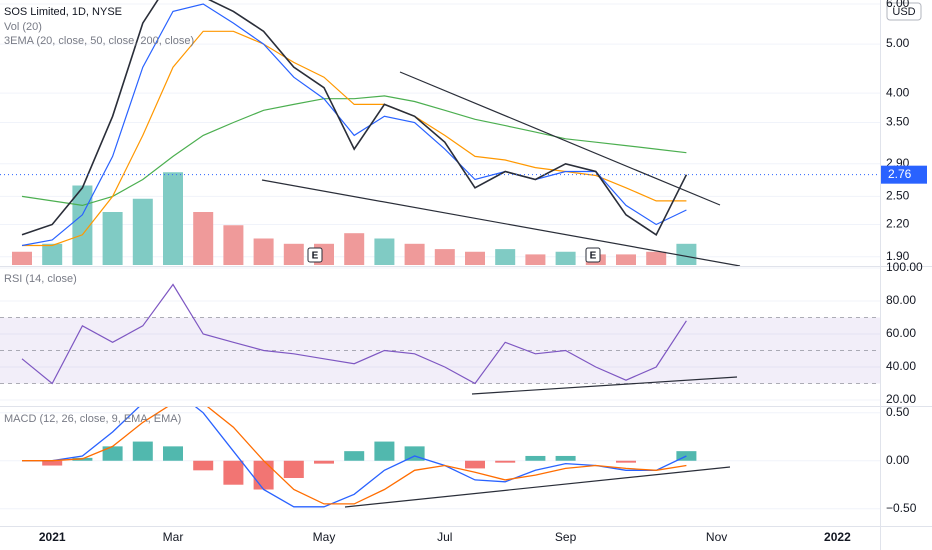 This screenshot has width=932, height=550. I want to click on currency: USD, so click(903, 12).